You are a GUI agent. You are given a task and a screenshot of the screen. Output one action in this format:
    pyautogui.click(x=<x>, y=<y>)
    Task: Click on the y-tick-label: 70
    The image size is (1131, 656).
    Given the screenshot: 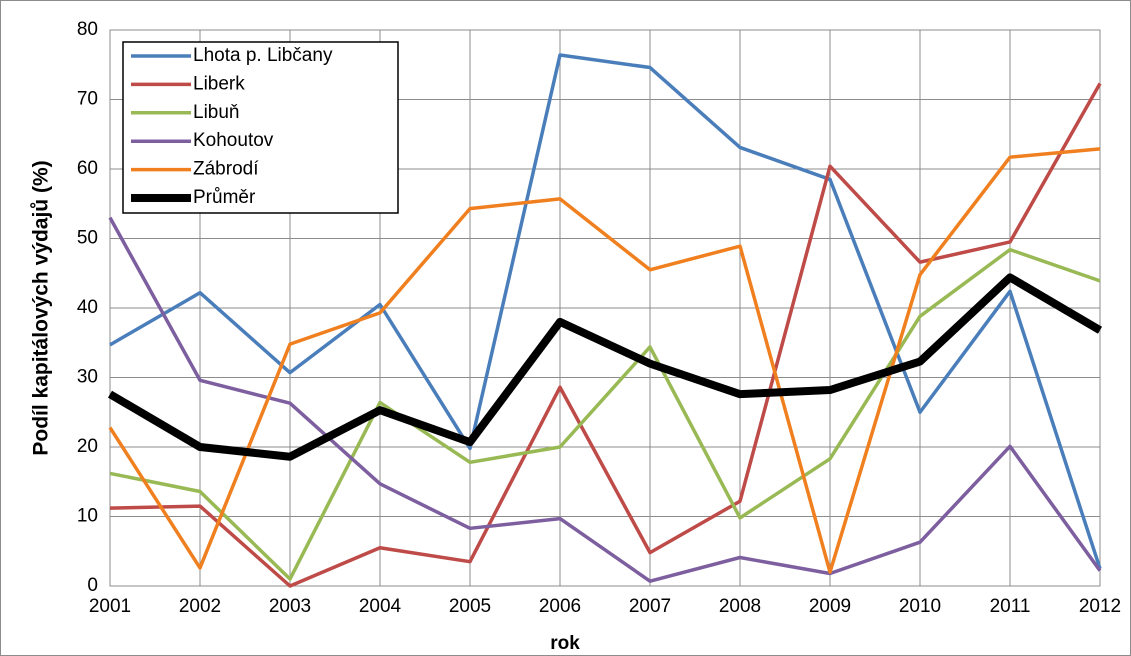 What is the action you would take?
    pyautogui.click(x=87, y=99)
    